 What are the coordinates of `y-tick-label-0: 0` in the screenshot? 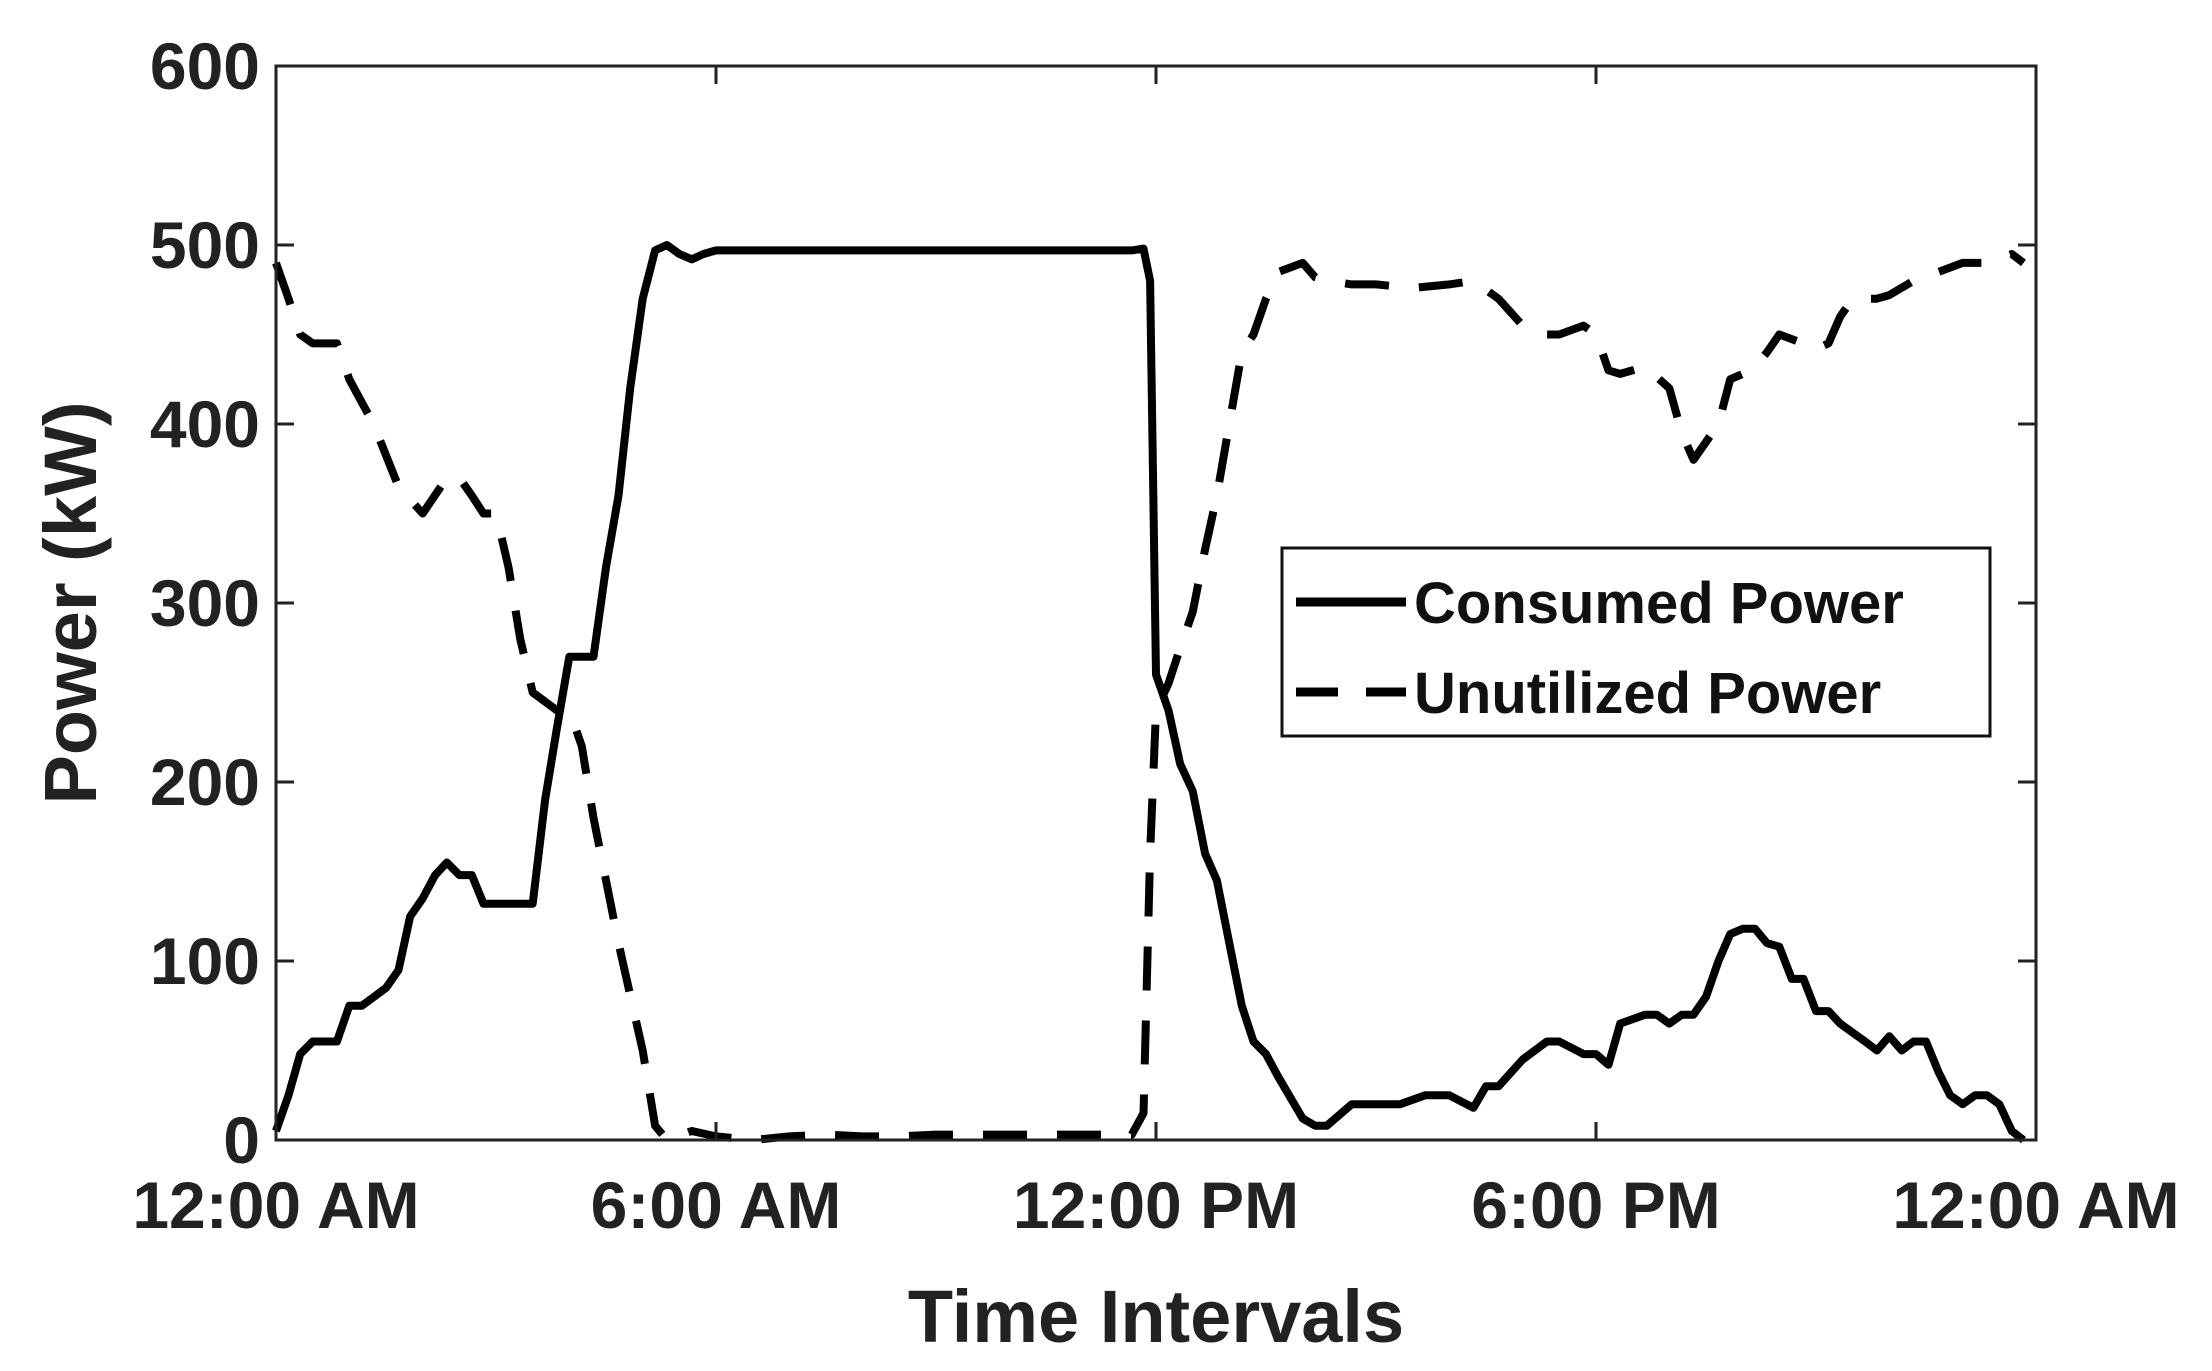 It's located at (241, 1140).